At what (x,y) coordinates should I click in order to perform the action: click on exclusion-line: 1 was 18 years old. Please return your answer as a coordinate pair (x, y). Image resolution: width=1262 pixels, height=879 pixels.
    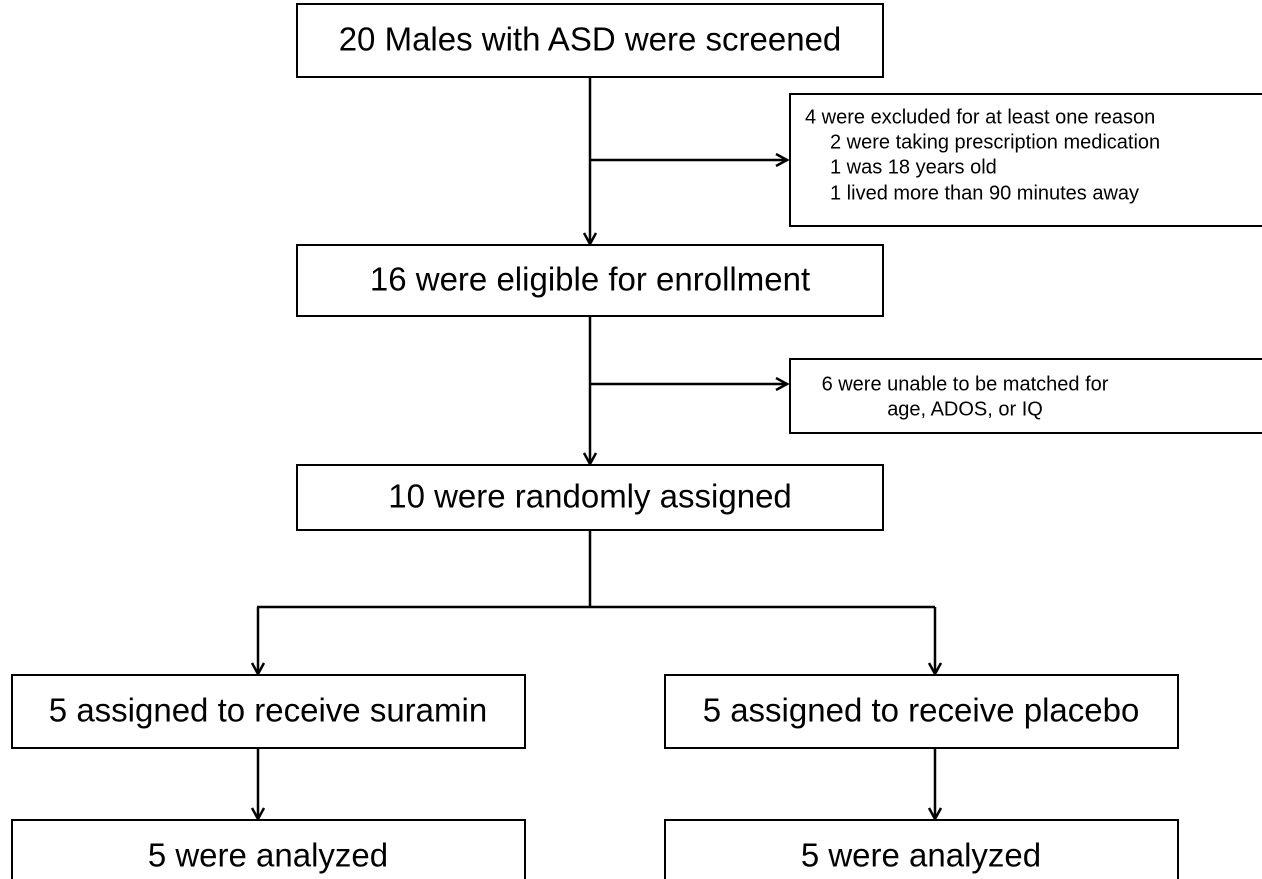
    Looking at the image, I should click on (913, 167).